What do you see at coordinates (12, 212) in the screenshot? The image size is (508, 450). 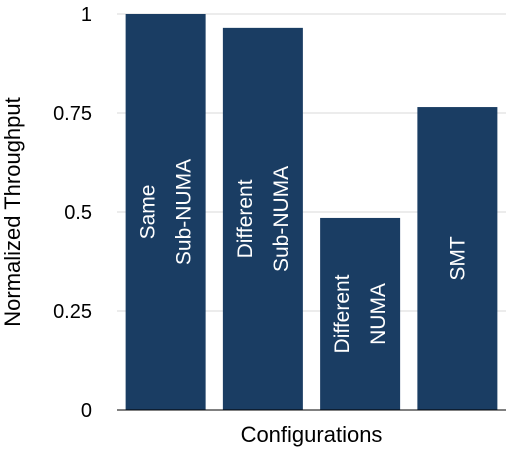 I see `y-axis-label: Normalized Throughput` at bounding box center [12, 212].